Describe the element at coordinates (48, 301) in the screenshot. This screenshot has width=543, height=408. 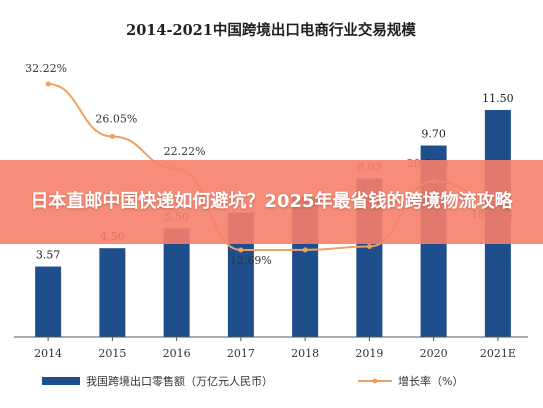
I see `bar-2014` at that location.